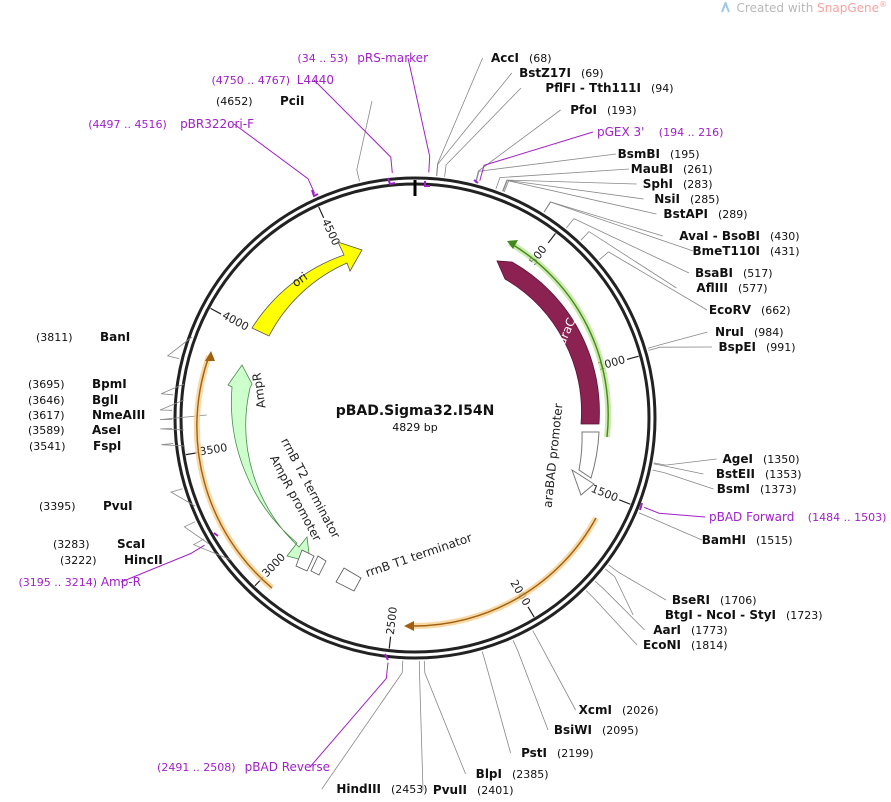  Describe the element at coordinates (774, 540) in the screenshot. I see `site-position: (1515)` at that location.